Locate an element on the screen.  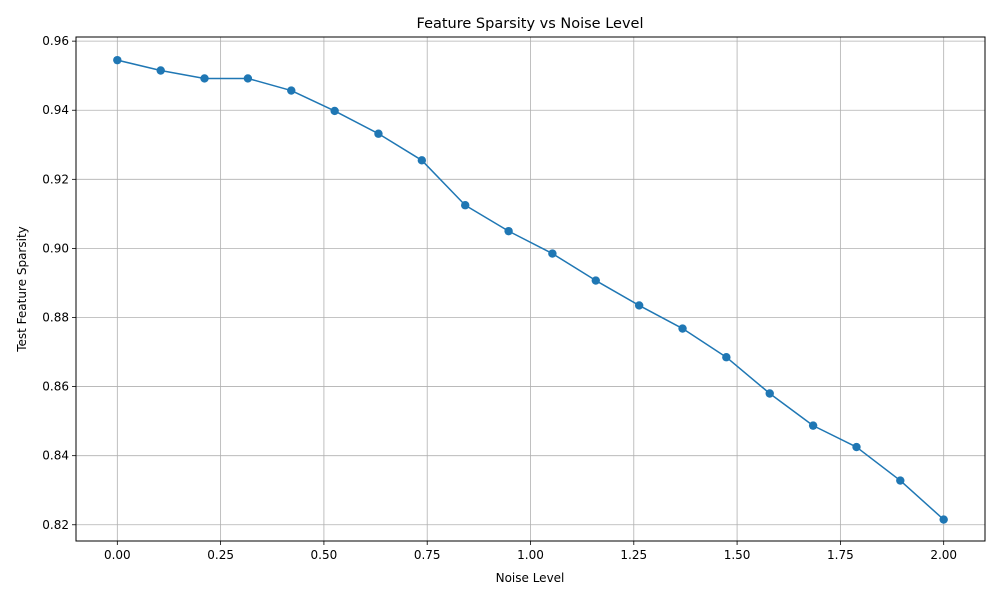
x-tick-label: 0.00 is located at coordinates (117, 555).